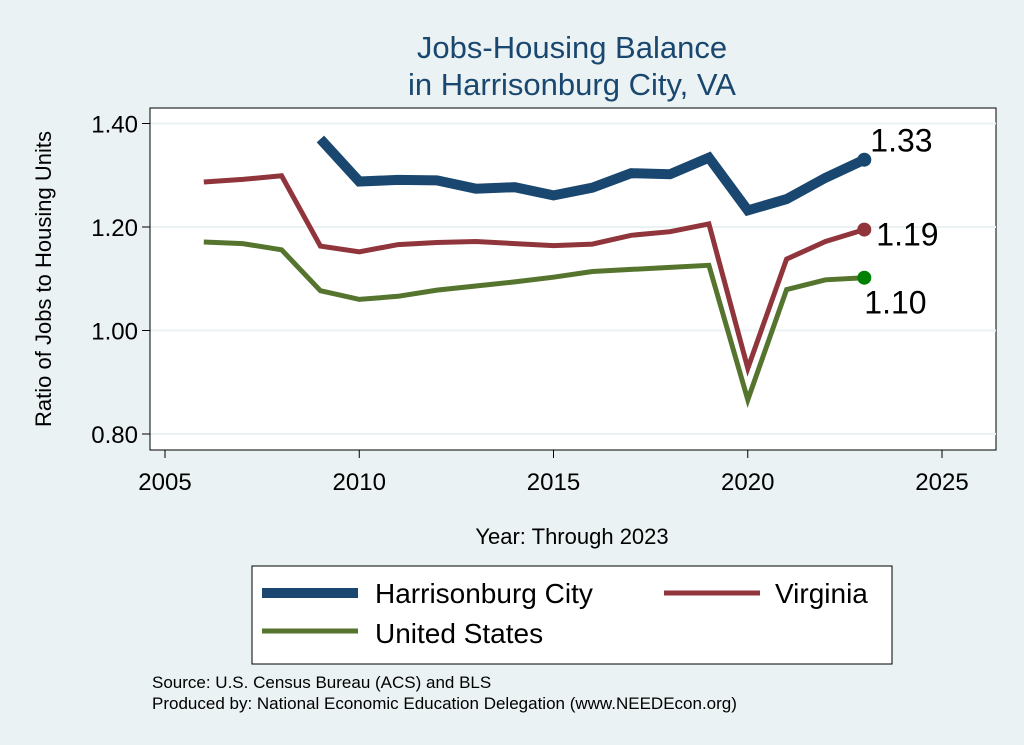  What do you see at coordinates (114, 435) in the screenshot?
I see `y-tick-label: 0.80` at bounding box center [114, 435].